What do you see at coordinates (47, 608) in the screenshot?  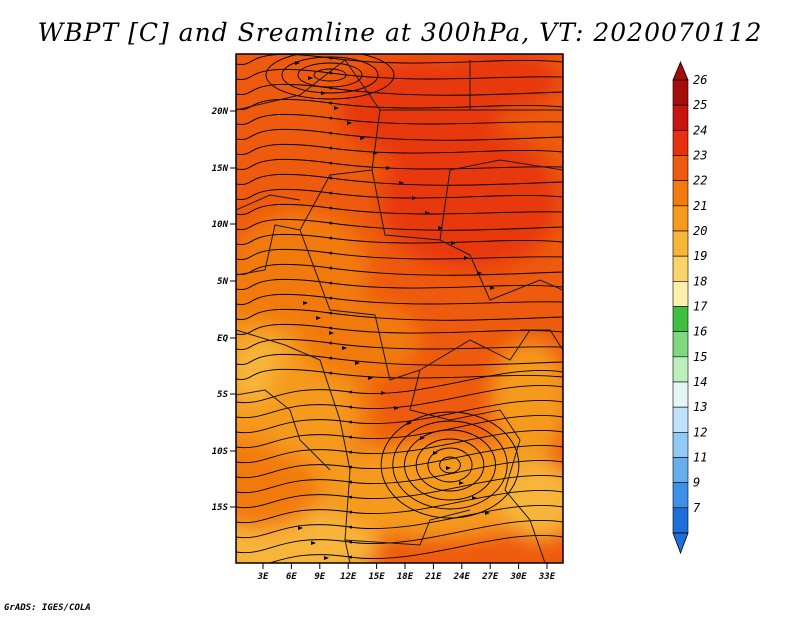 I see `grads-credit: GrADS: IGES/COLA` at bounding box center [47, 608].